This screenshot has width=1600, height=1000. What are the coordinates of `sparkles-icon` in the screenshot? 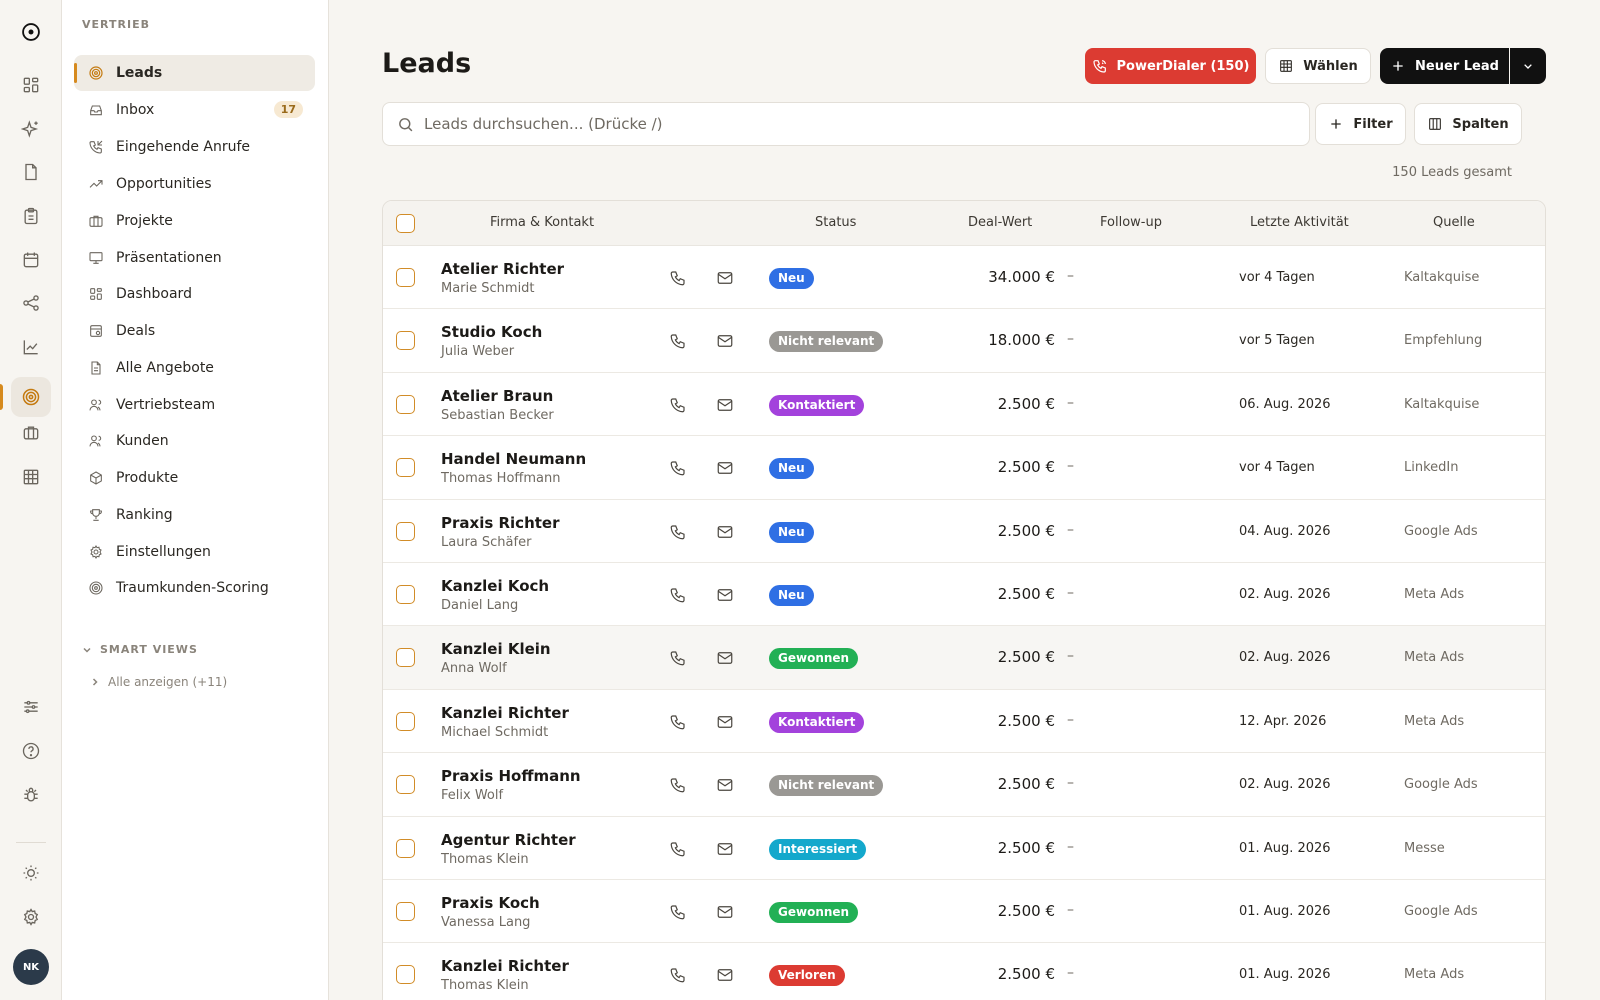 It's located at (31, 129).